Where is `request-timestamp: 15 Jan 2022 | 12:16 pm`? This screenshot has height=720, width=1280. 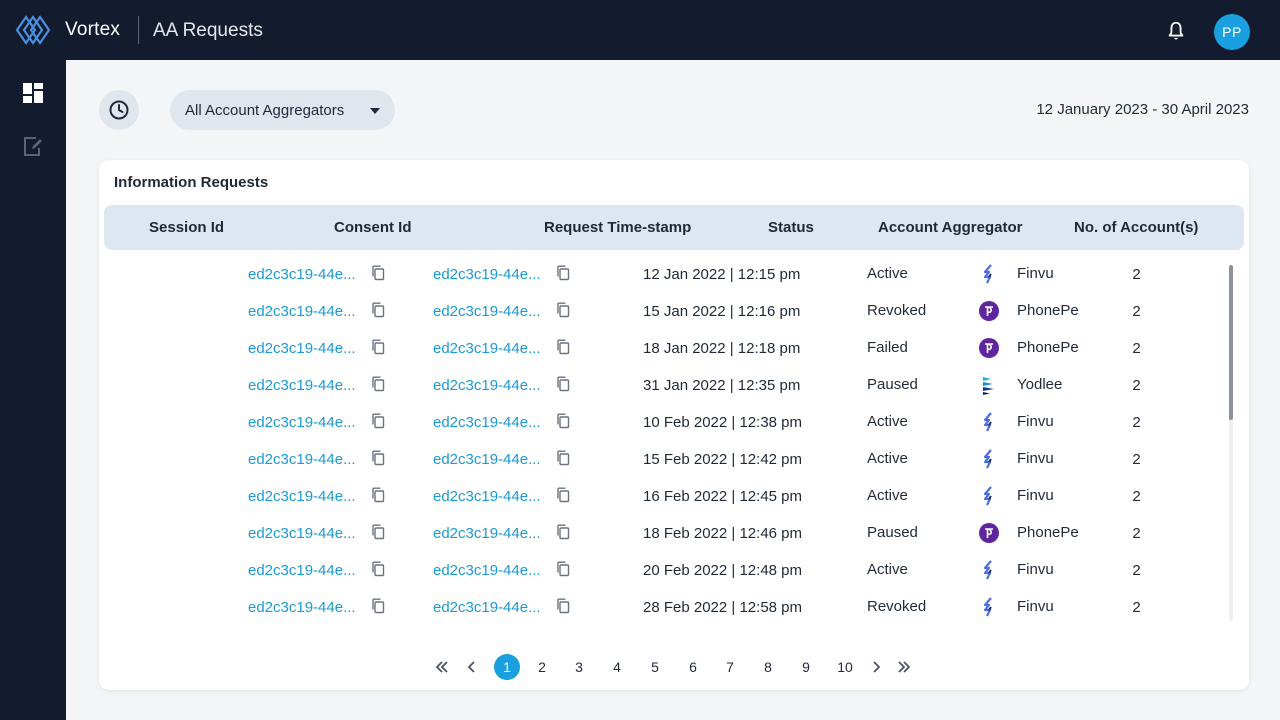
request-timestamp: 15 Jan 2022 | 12:16 pm is located at coordinates (722, 311).